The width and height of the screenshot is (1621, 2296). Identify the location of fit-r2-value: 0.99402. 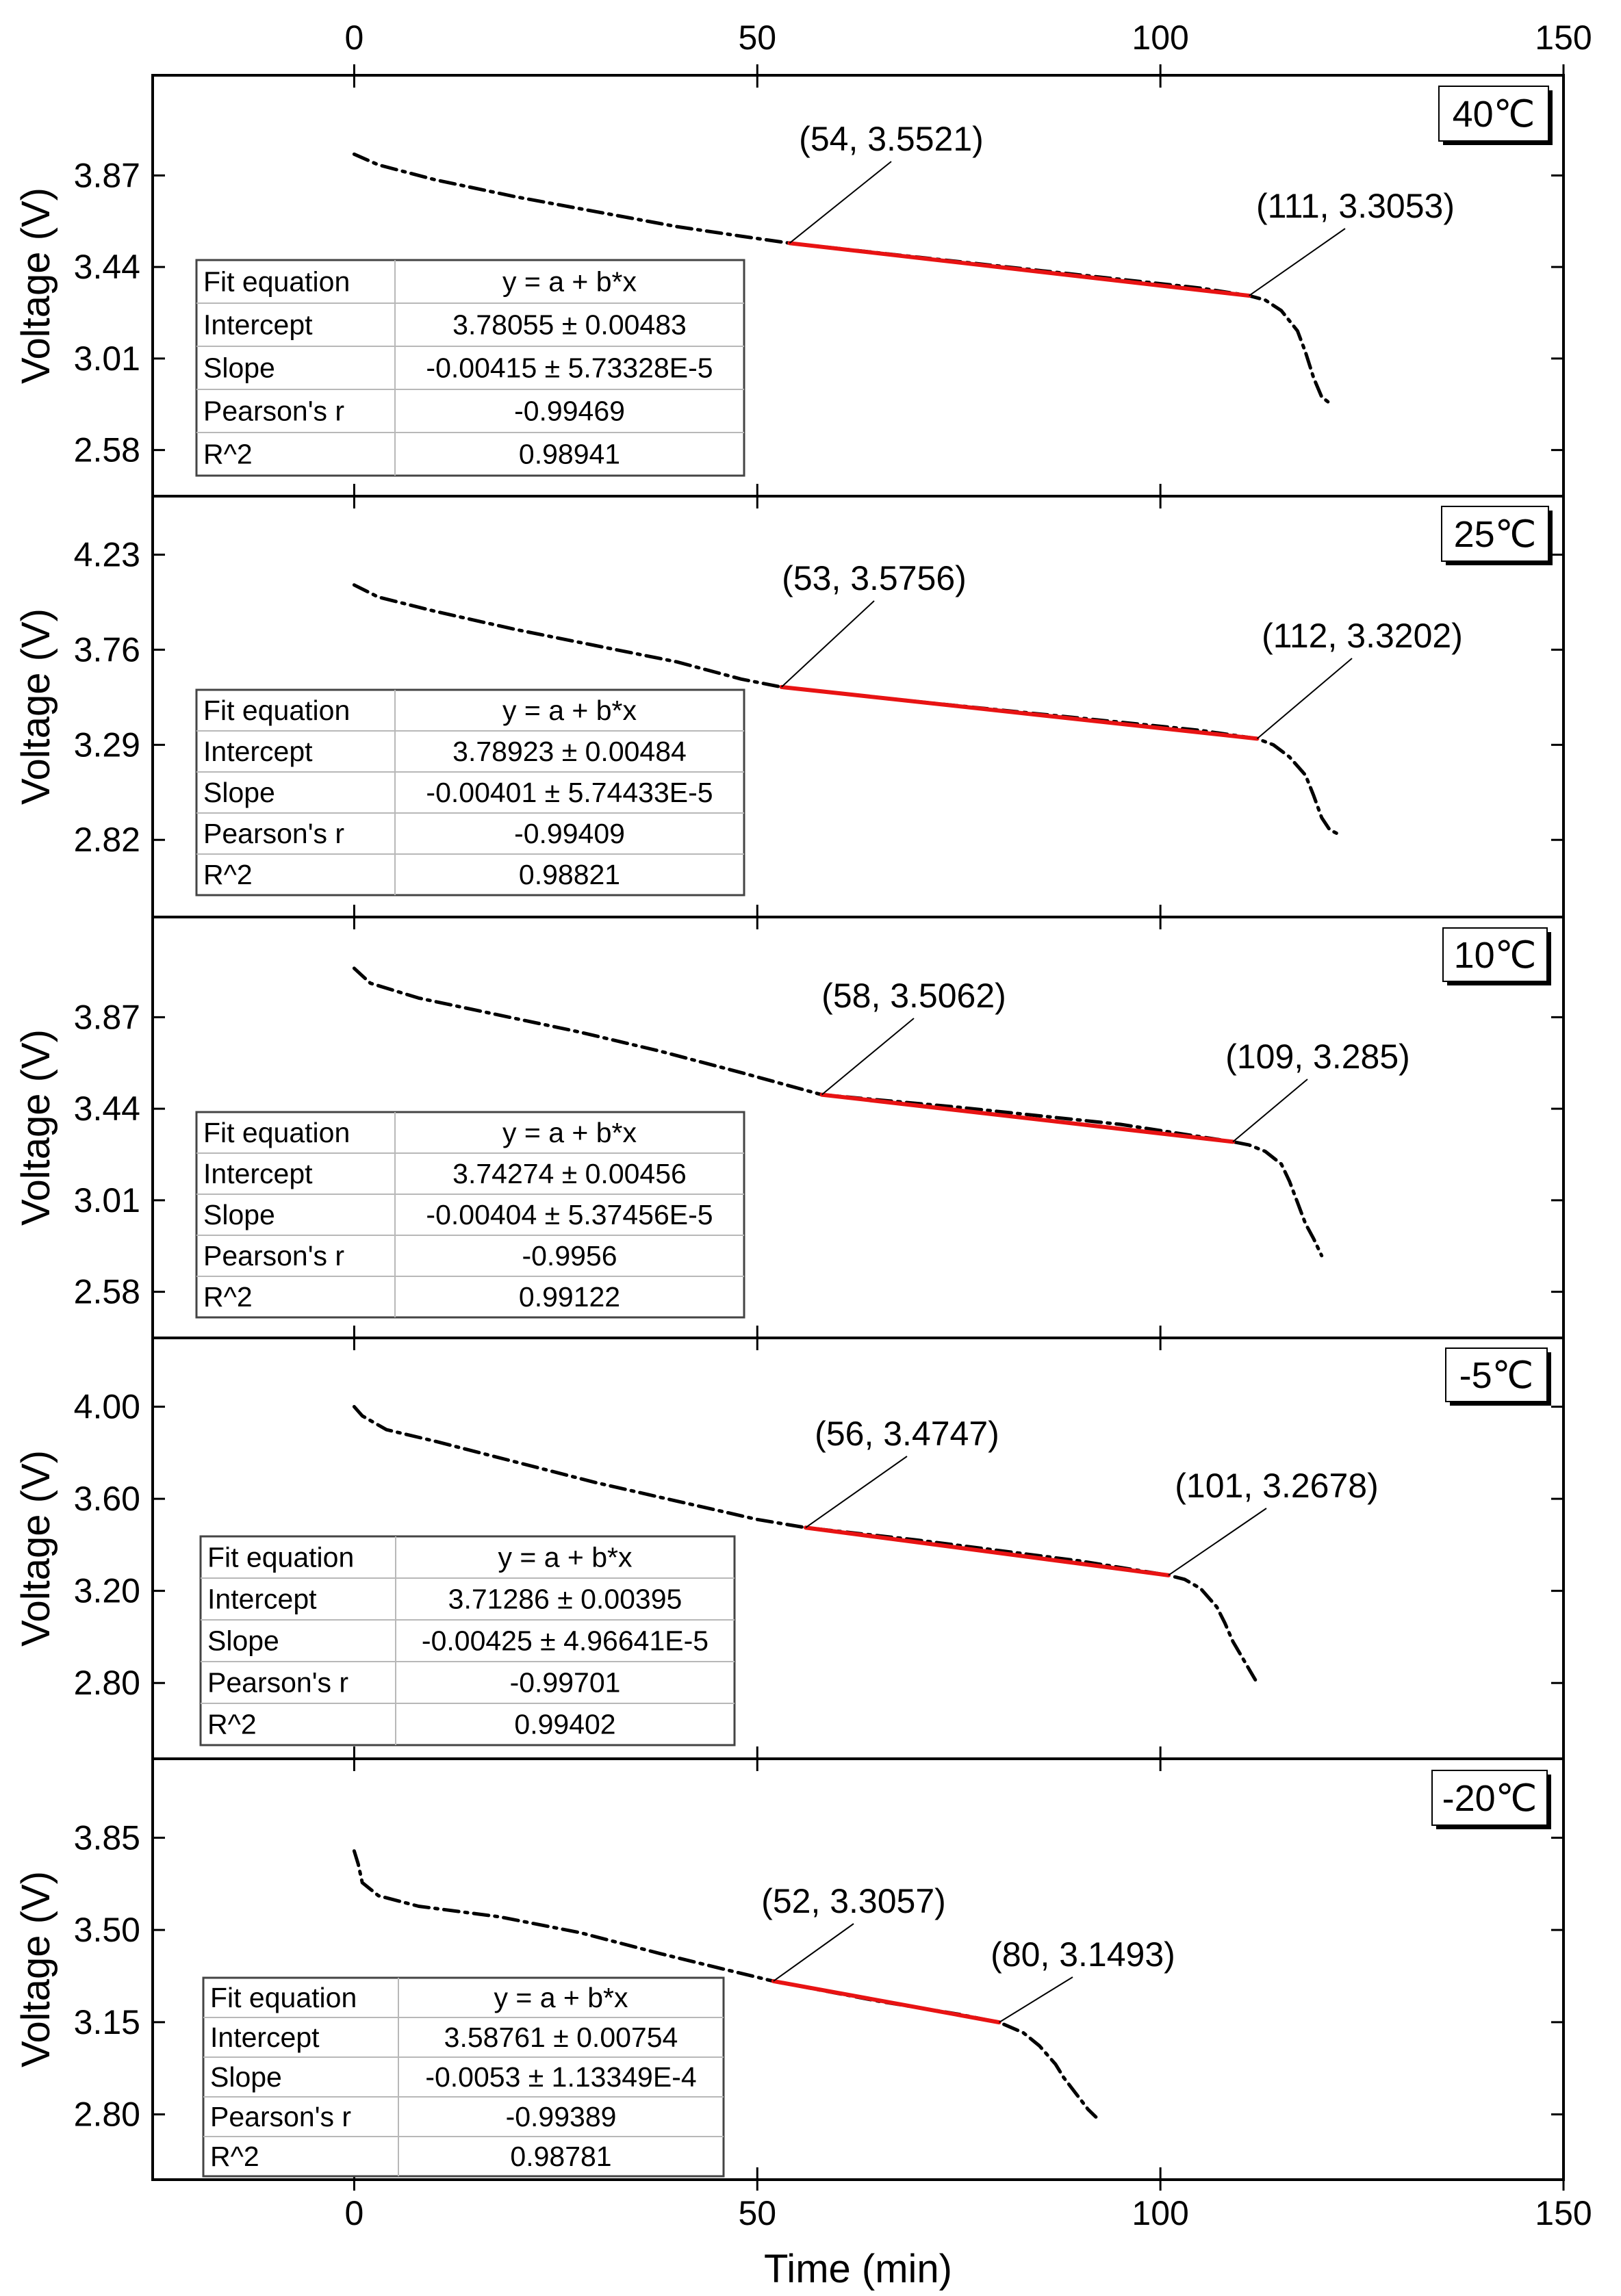
(565, 1724).